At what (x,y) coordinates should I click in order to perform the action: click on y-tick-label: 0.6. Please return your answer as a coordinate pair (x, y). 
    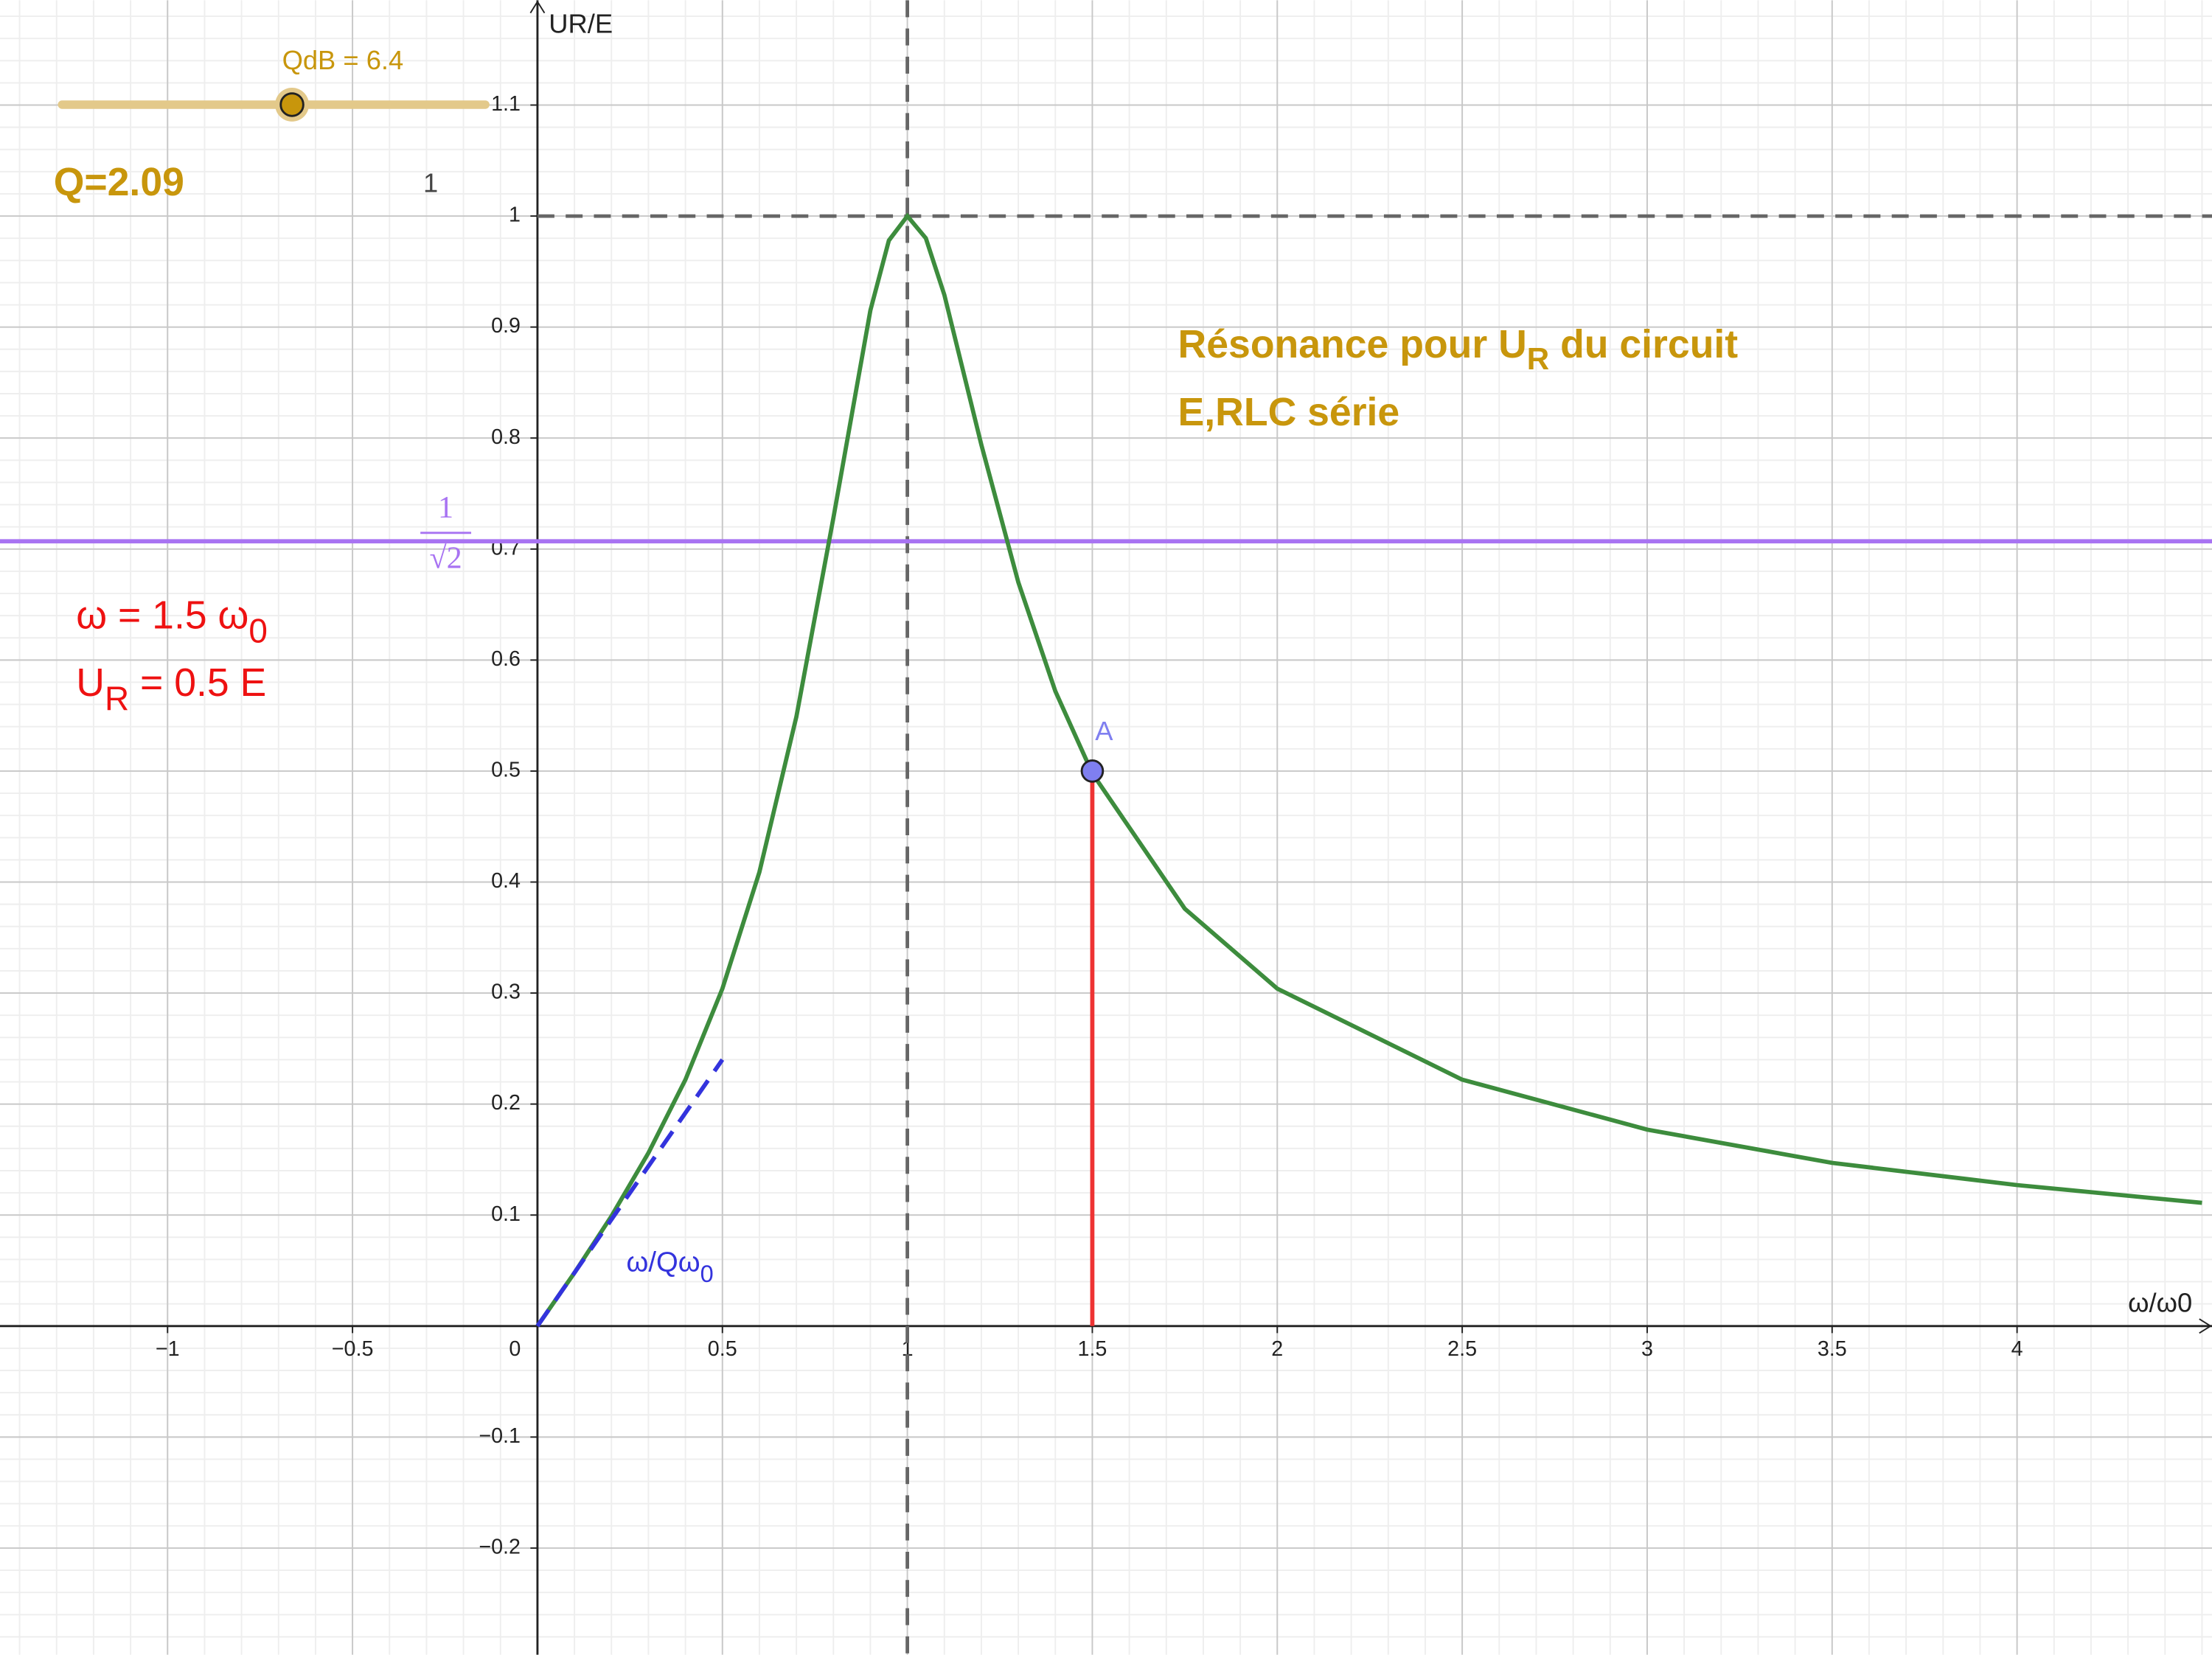
    Looking at the image, I should click on (506, 659).